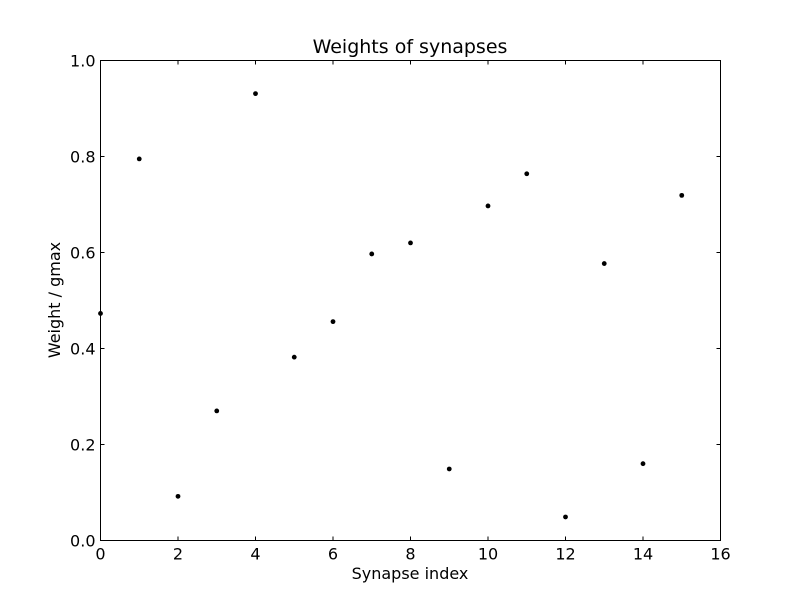 This screenshot has width=800, height=600. Describe the element at coordinates (82, 445) in the screenshot. I see `y-tick-label: 0.2` at that location.